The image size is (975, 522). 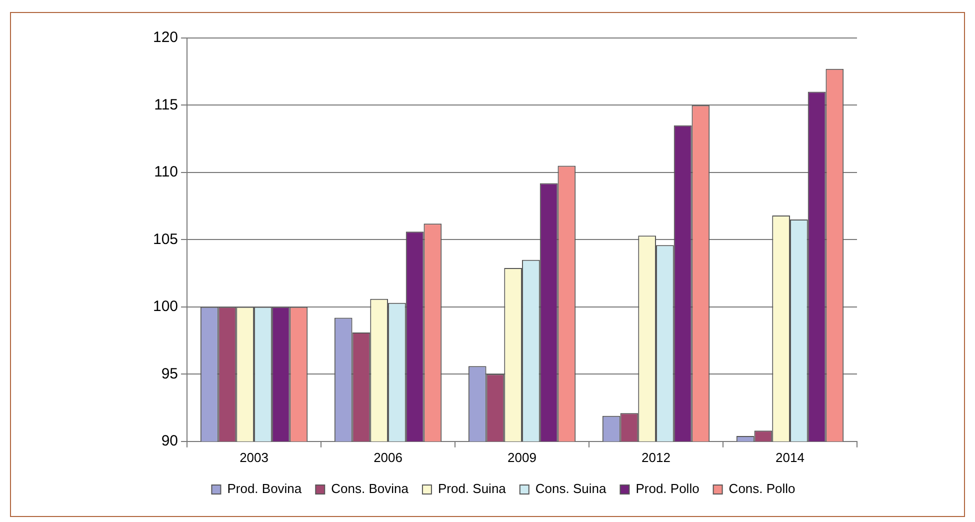 I want to click on y-tick-label: 105, so click(x=165, y=239).